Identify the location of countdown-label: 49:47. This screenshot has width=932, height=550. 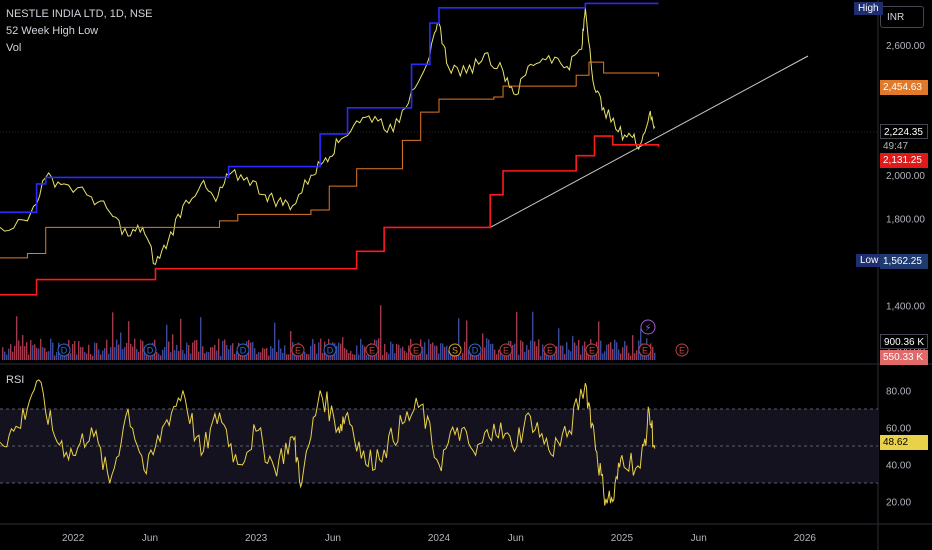
(904, 146).